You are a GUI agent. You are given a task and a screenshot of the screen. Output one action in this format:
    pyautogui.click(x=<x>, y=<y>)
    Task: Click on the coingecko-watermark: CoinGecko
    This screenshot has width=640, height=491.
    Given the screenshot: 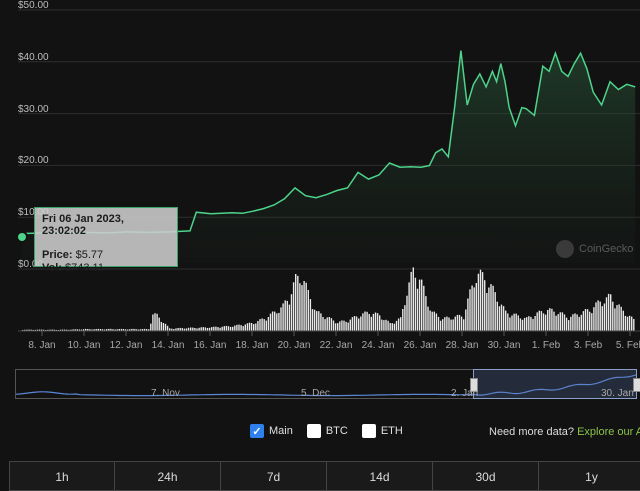 What is the action you would take?
    pyautogui.click(x=594, y=249)
    